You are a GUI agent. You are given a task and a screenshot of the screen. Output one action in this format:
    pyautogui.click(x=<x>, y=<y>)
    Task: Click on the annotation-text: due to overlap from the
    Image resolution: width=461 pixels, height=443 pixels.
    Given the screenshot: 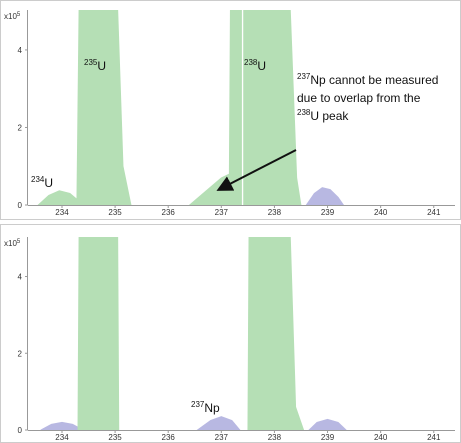 What is the action you would take?
    pyautogui.click(x=359, y=98)
    